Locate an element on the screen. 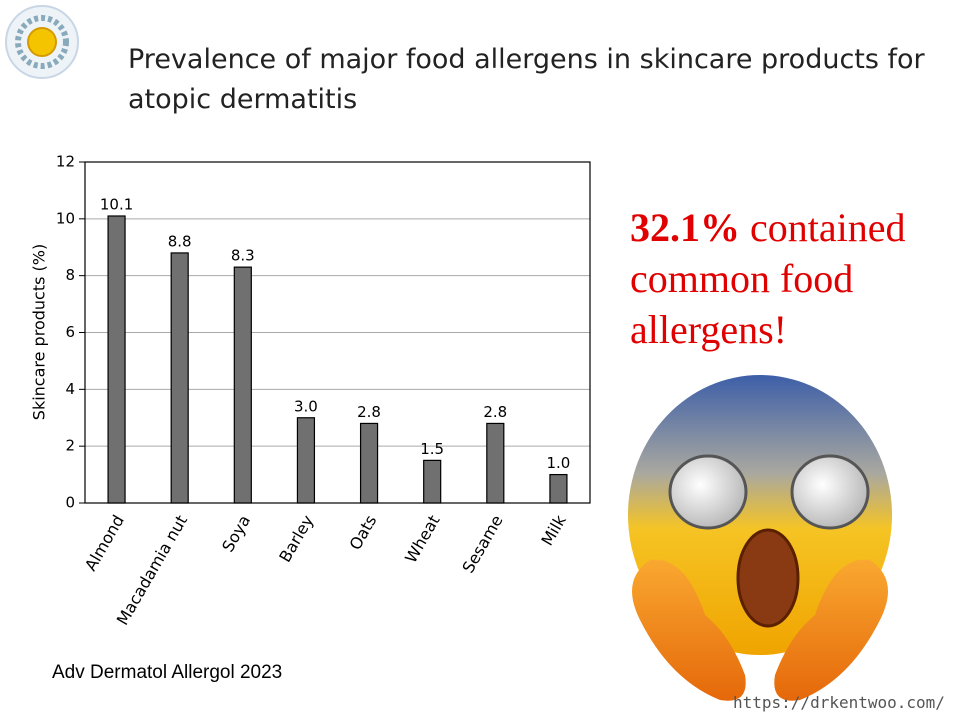  x-tick-label: Wheat is located at coordinates (422, 539).